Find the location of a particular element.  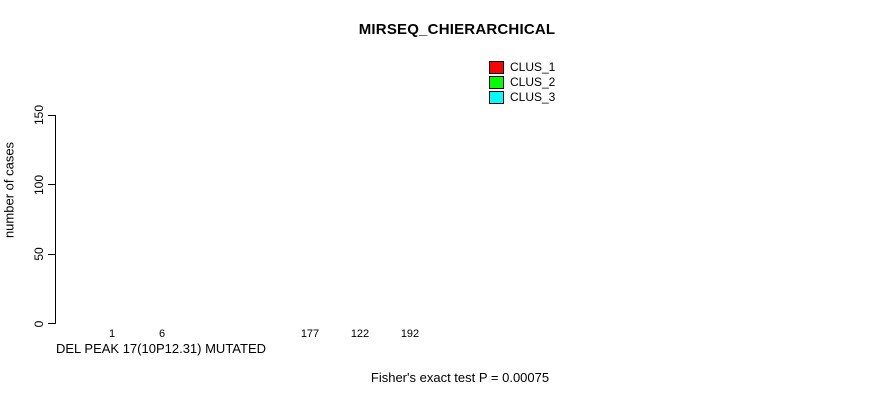

bar-value-label: 192 is located at coordinates (410, 334).